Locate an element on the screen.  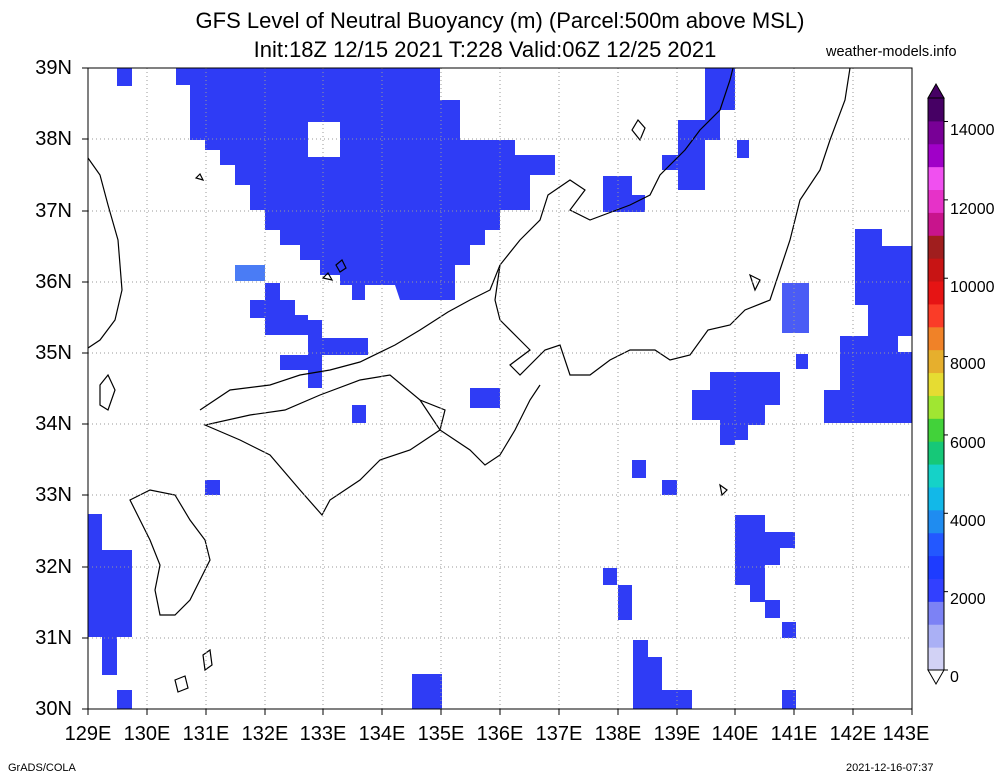
lat-label-33n: 33N is located at coordinates (53, 495).